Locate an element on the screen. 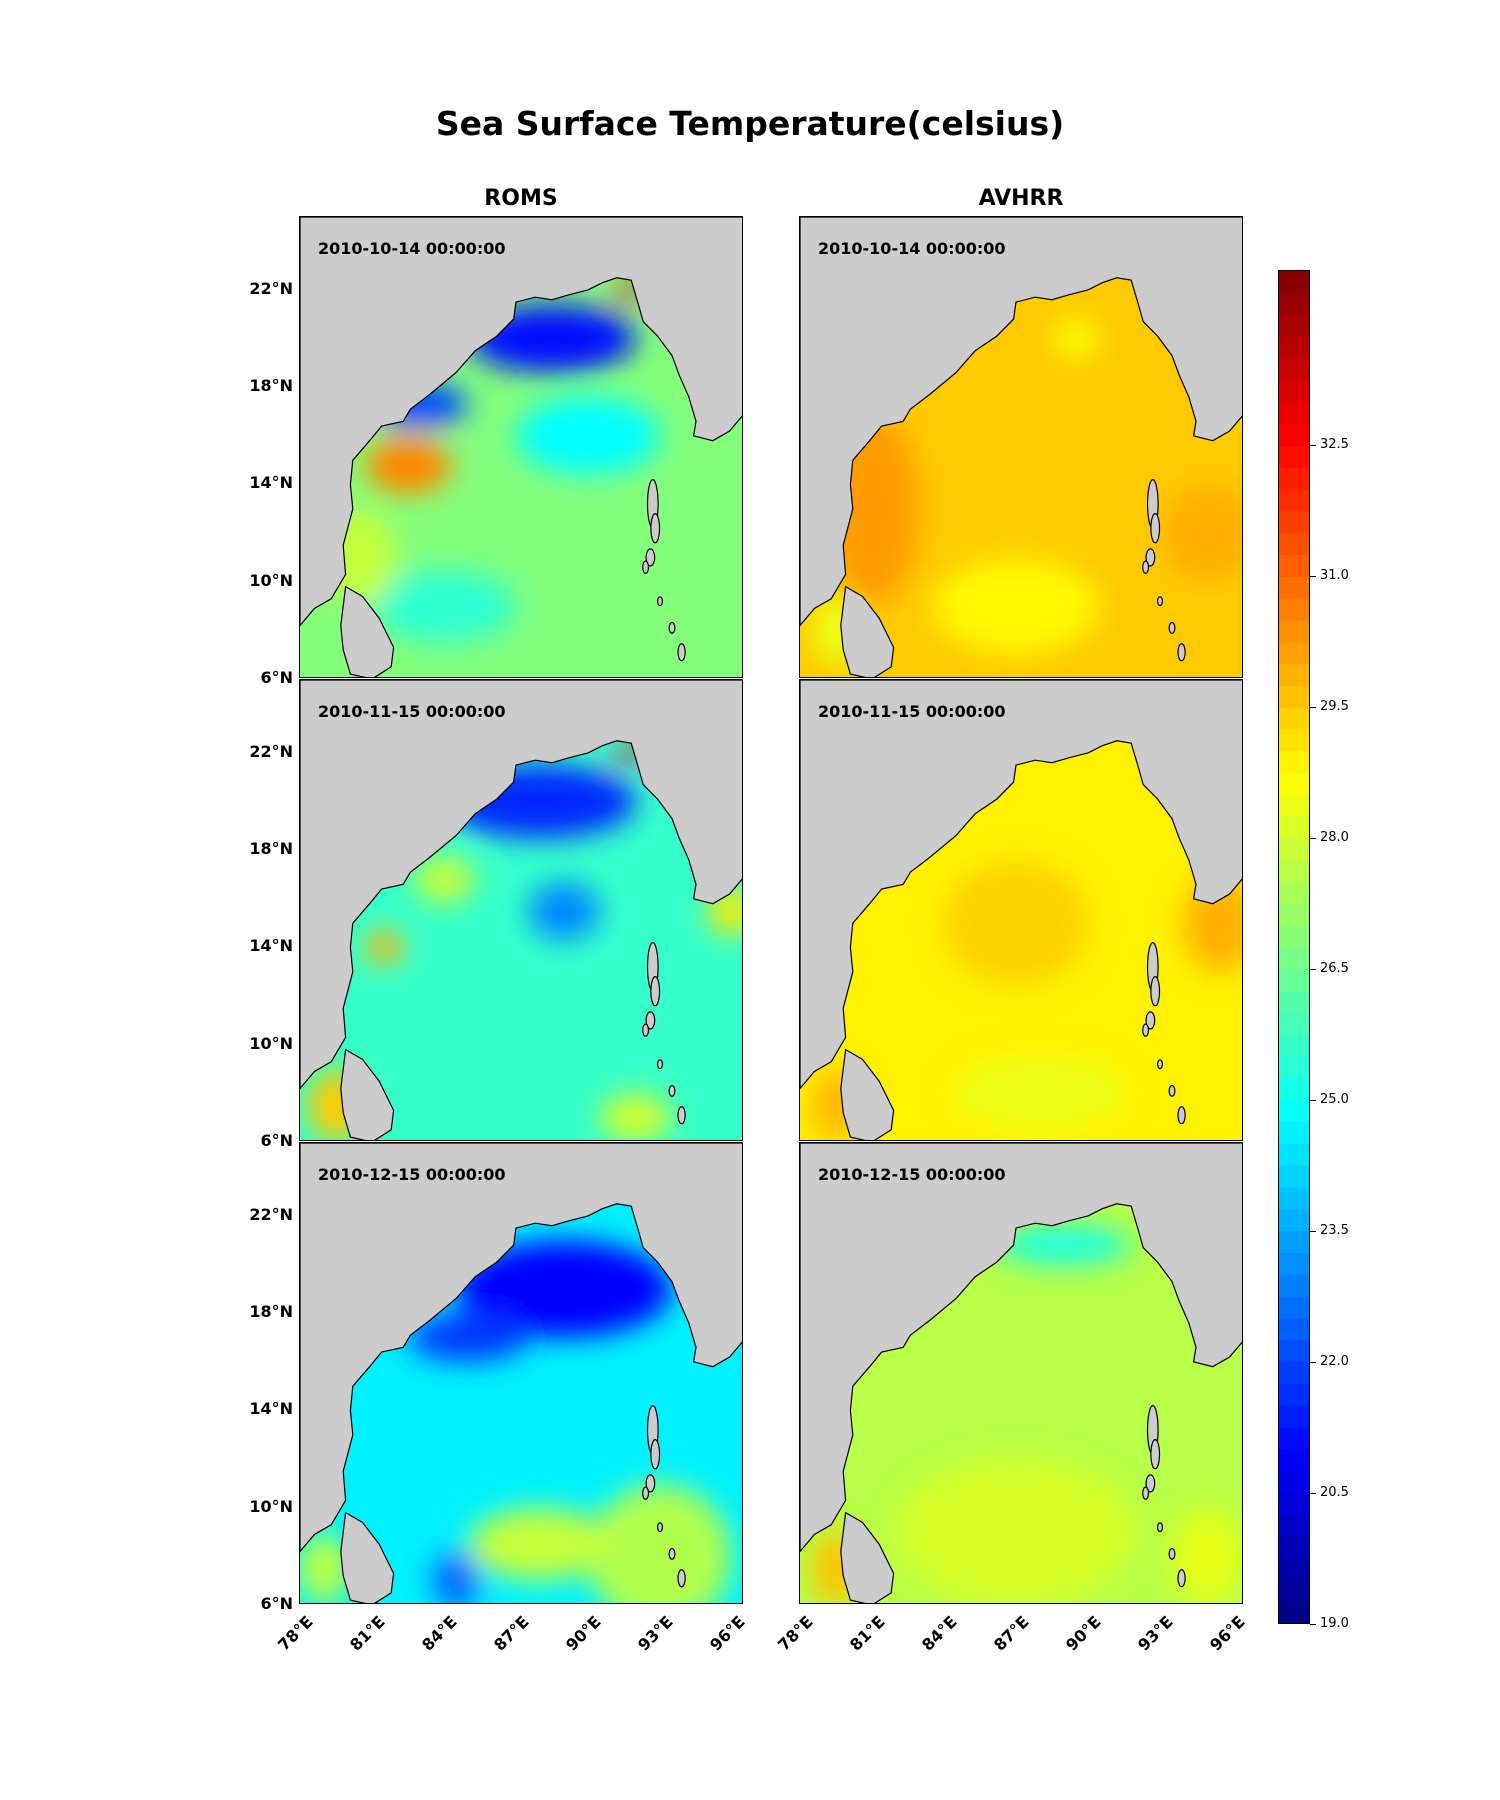 The image size is (1500, 1800). panel-date: 2010-12-15 00:00:00 is located at coordinates (412, 1174).